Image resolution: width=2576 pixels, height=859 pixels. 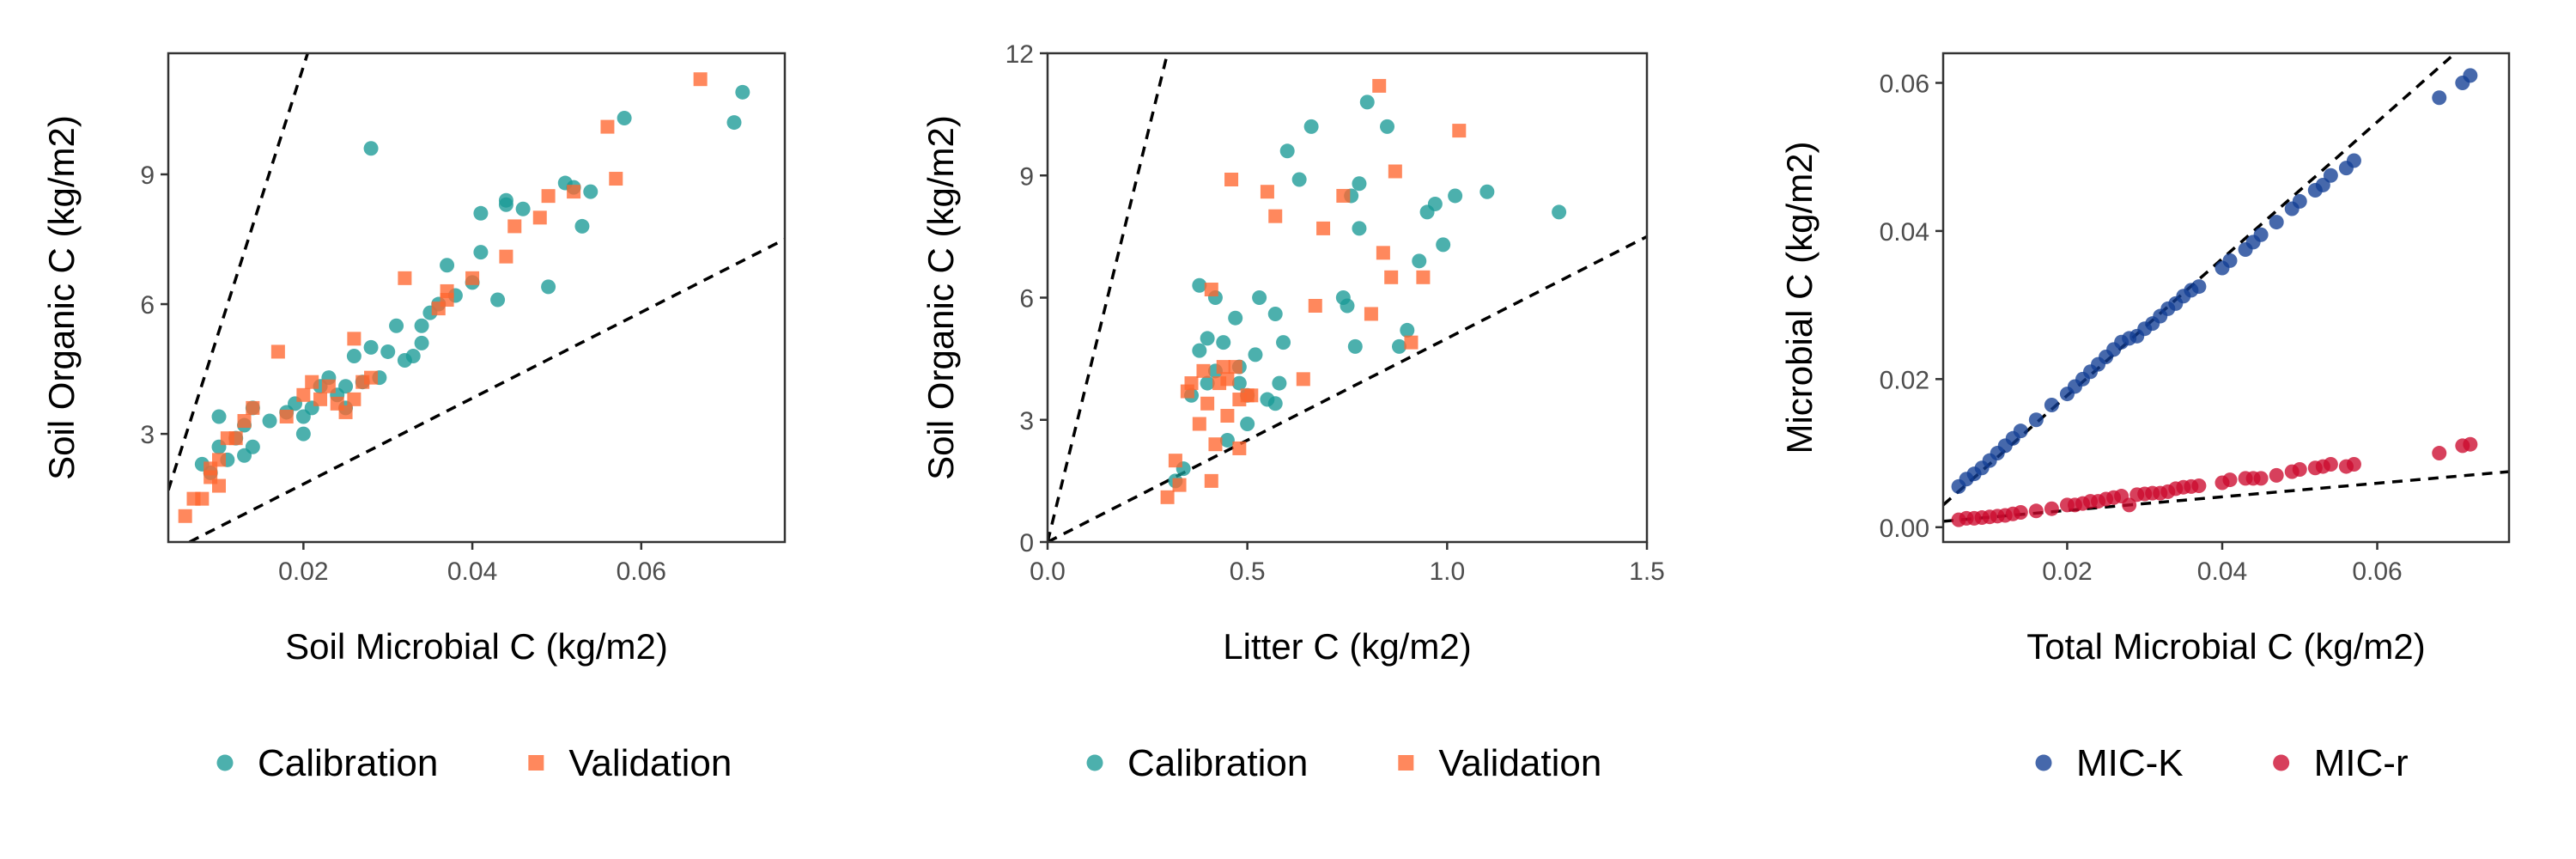 What do you see at coordinates (1904, 380) in the screenshot?
I see `panel3-y-tick-label: 0.02` at bounding box center [1904, 380].